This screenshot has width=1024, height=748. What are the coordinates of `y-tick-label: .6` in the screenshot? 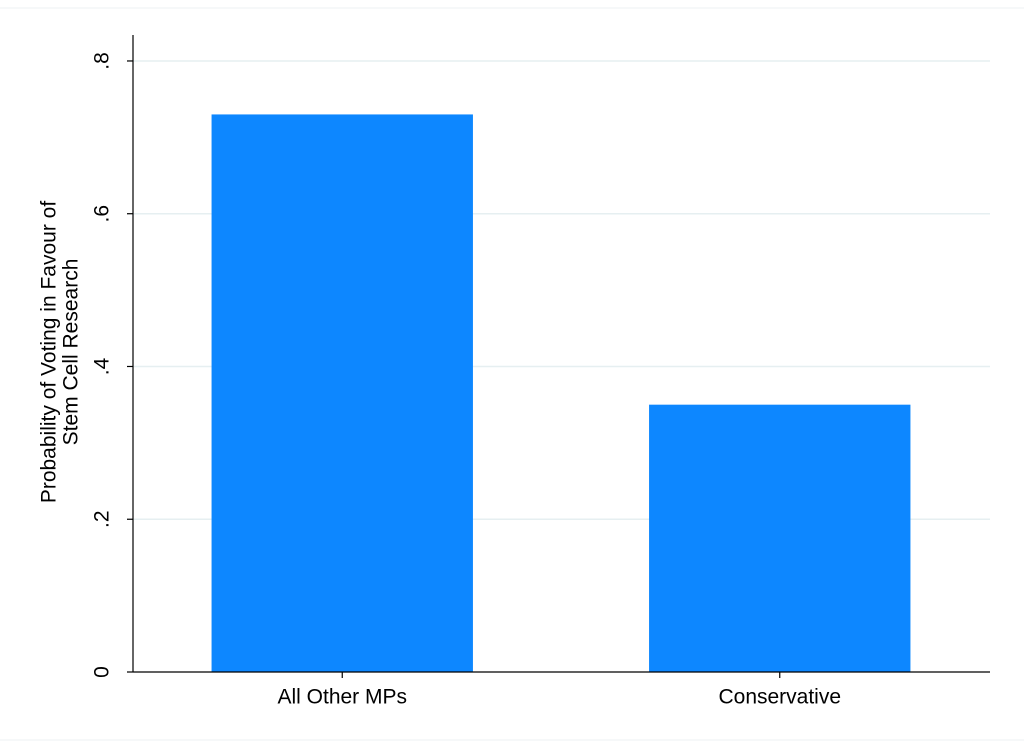 It's located at (102, 214).